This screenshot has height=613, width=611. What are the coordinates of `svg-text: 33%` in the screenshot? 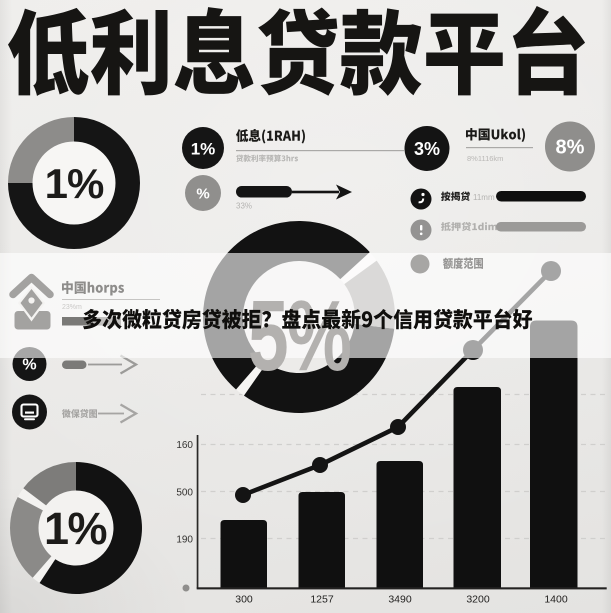 It's located at (244, 206).